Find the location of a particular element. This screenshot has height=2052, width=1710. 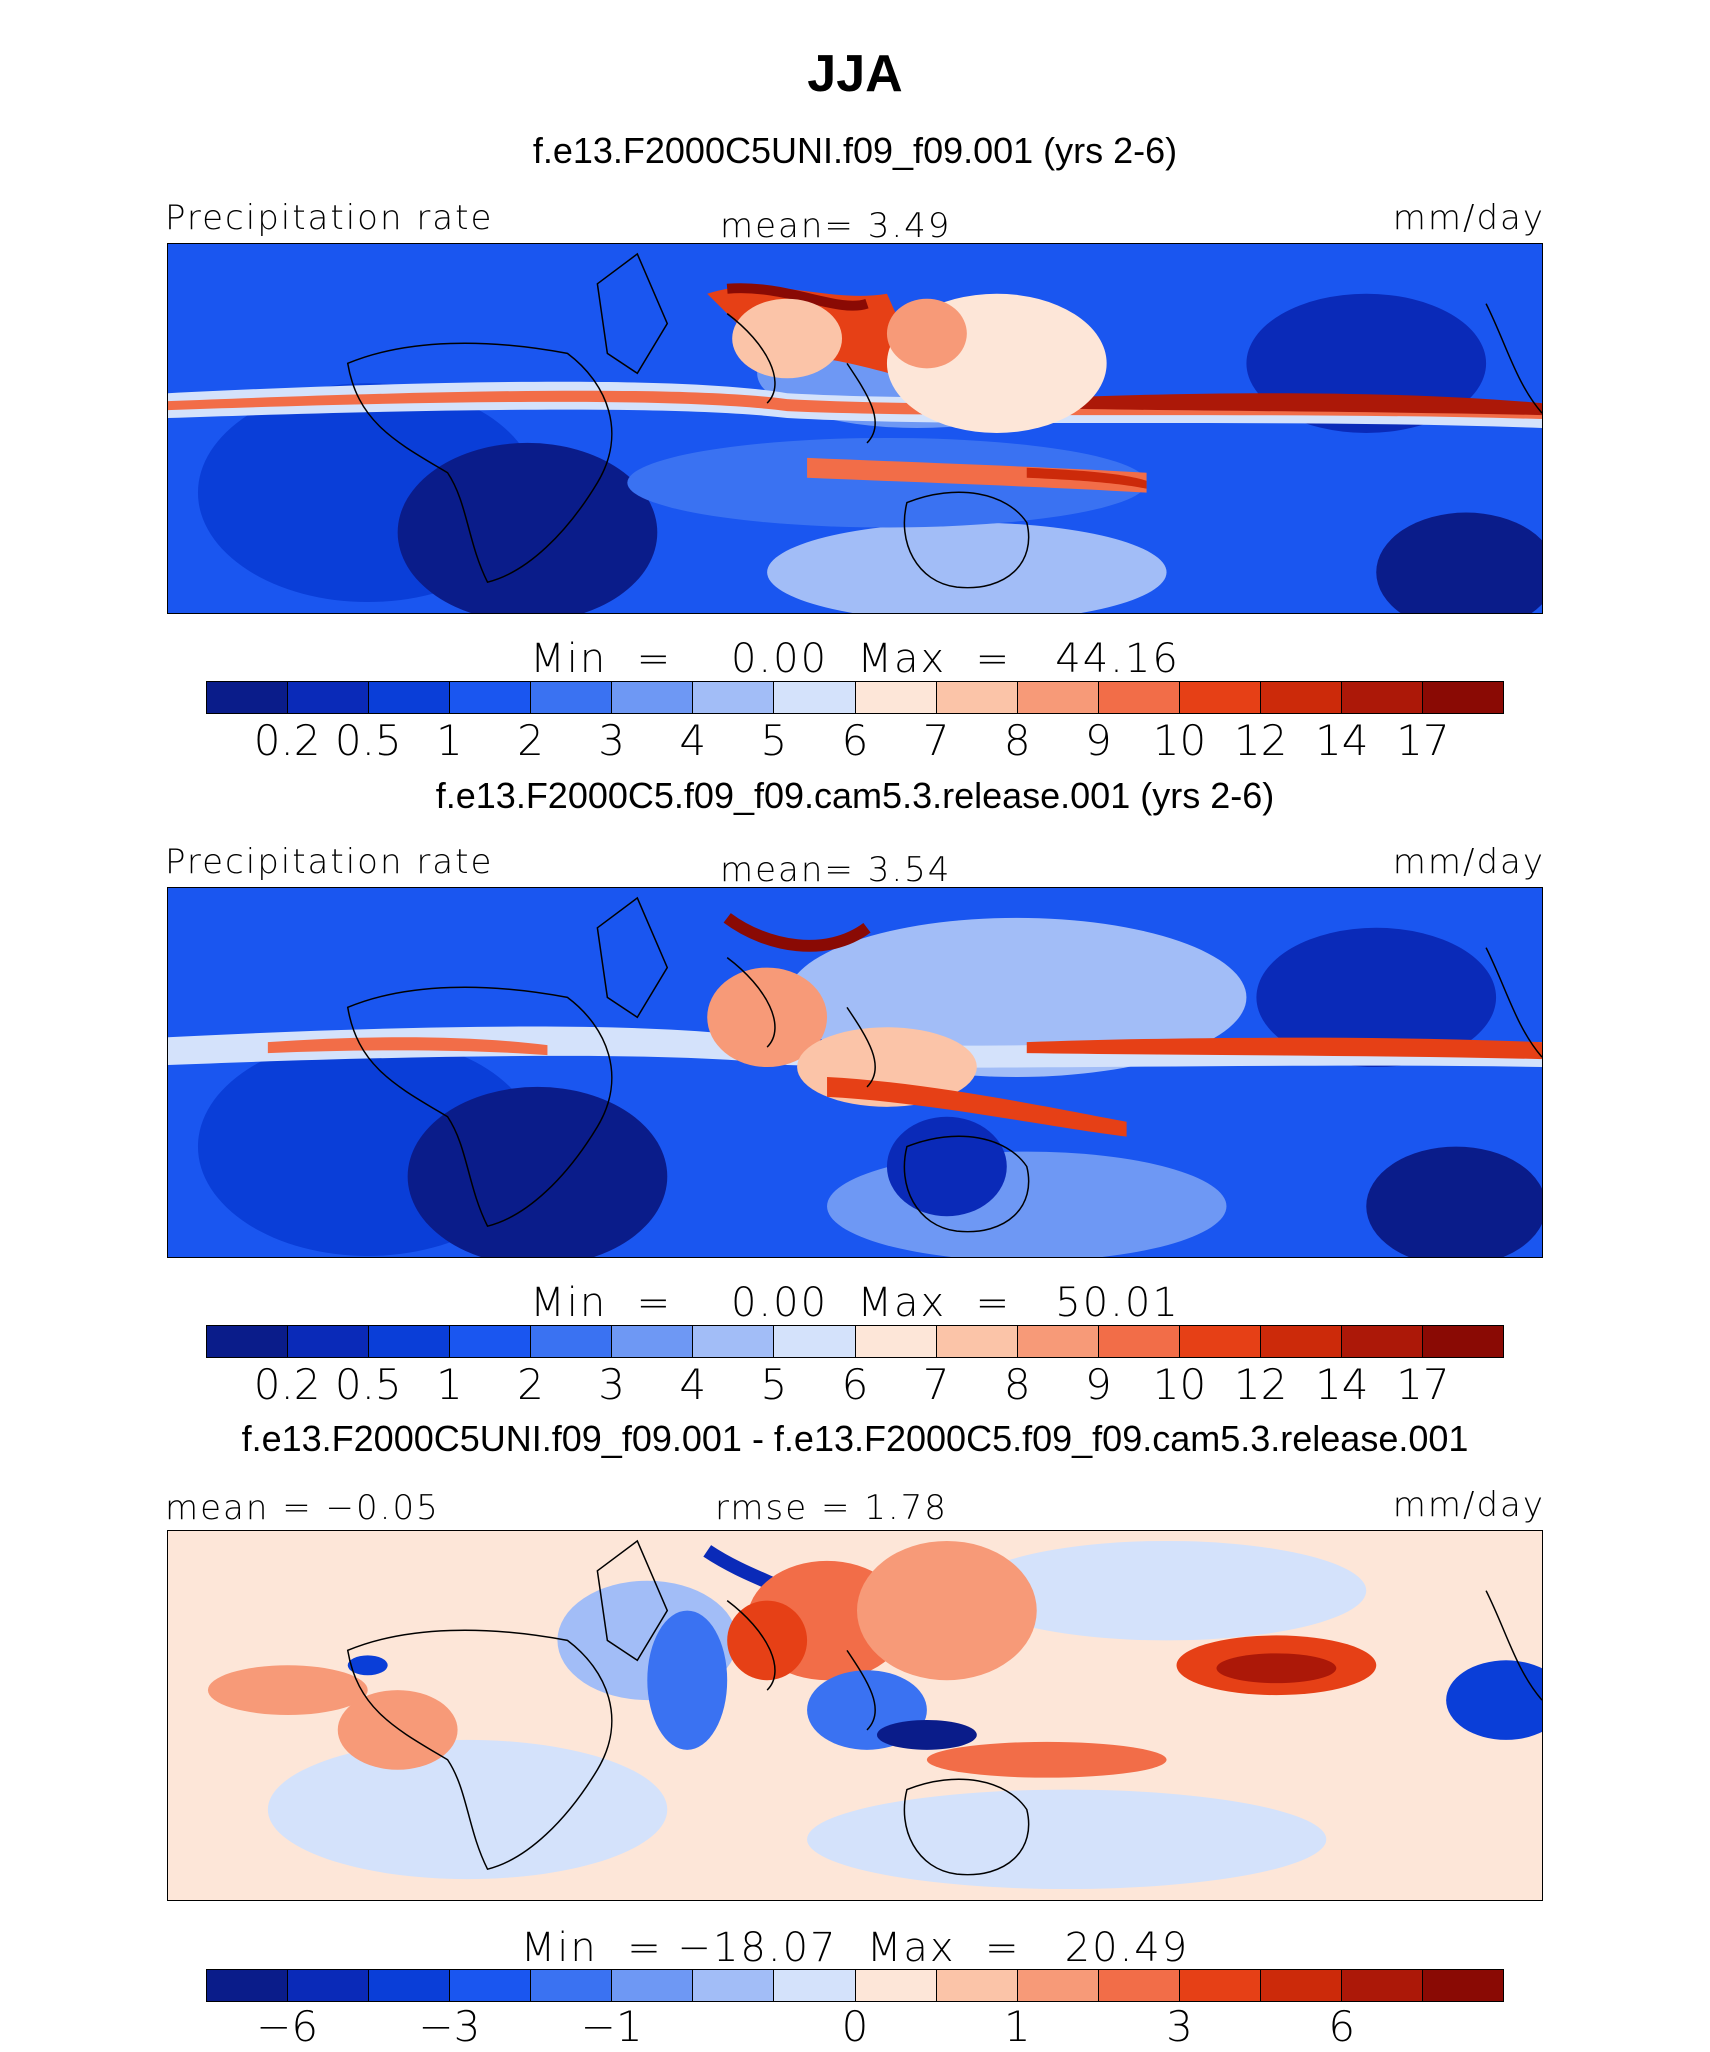

panel3-colorbar is located at coordinates (855, 1985).